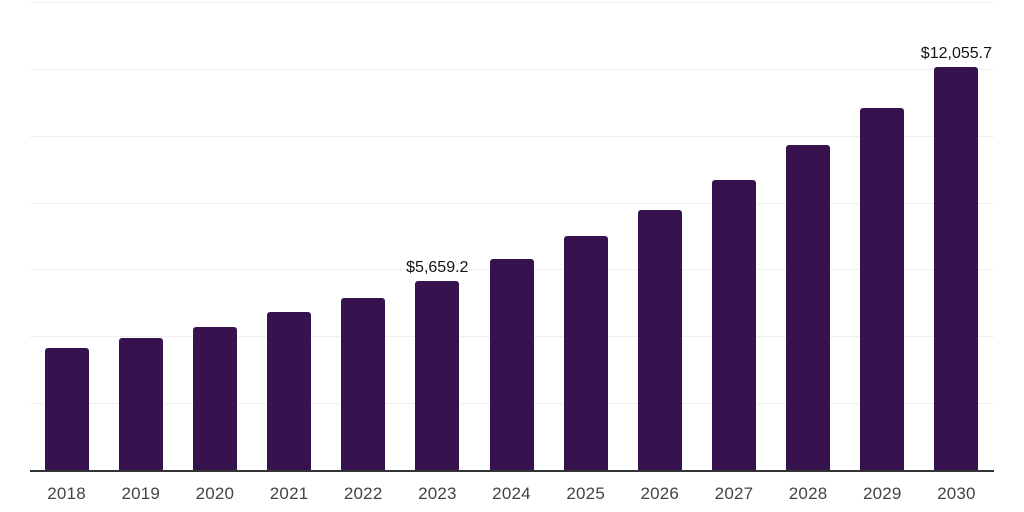 The width and height of the screenshot is (1024, 512). What do you see at coordinates (660, 493) in the screenshot?
I see `tick-label-2026: 2026` at bounding box center [660, 493].